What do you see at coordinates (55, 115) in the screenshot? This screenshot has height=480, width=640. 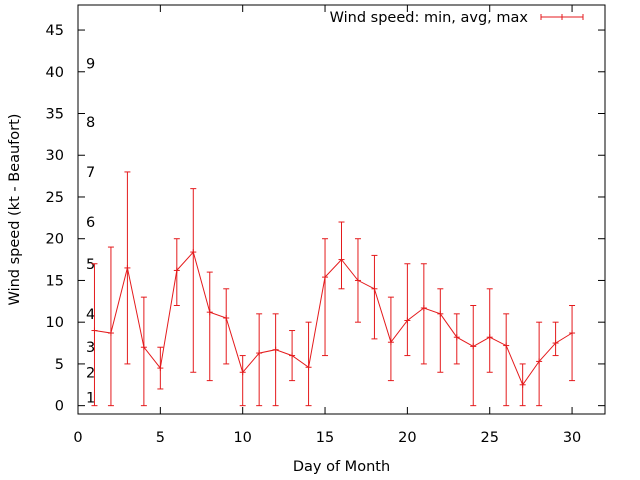 I see `y-tick-label: 35` at bounding box center [55, 115].